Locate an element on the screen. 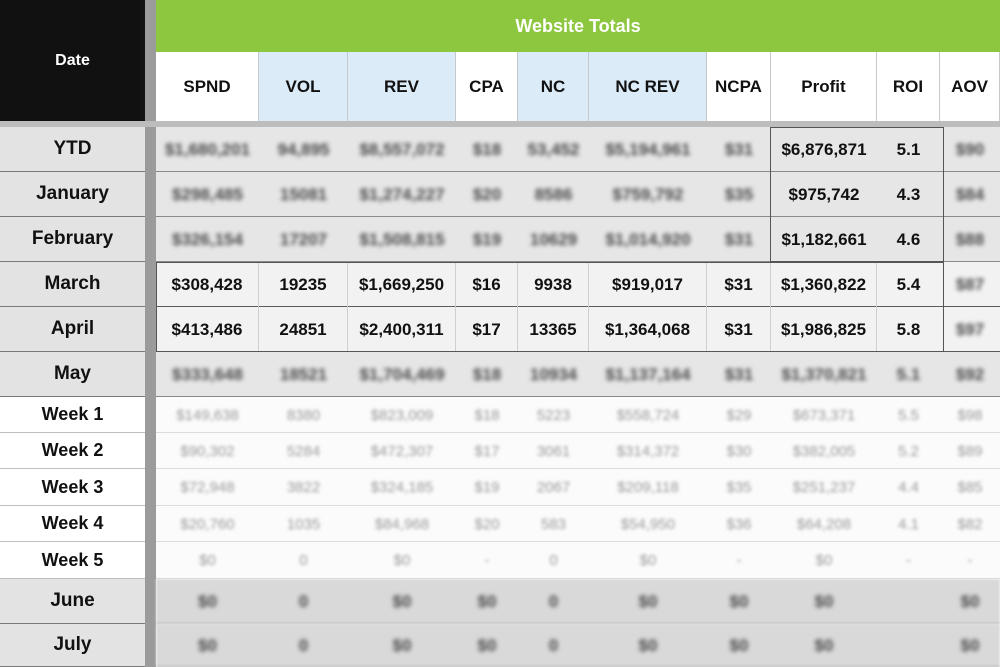 The height and width of the screenshot is (667, 1000). table-cell-cpa: $19 is located at coordinates (487, 487).